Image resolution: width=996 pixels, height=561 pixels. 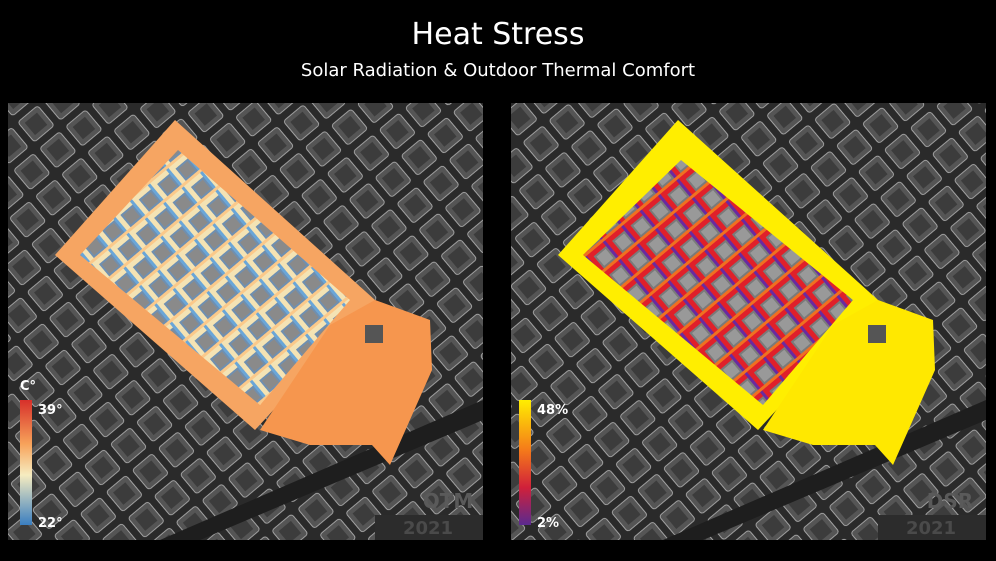 I want to click on radiation-detail, so click(x=718, y=282).